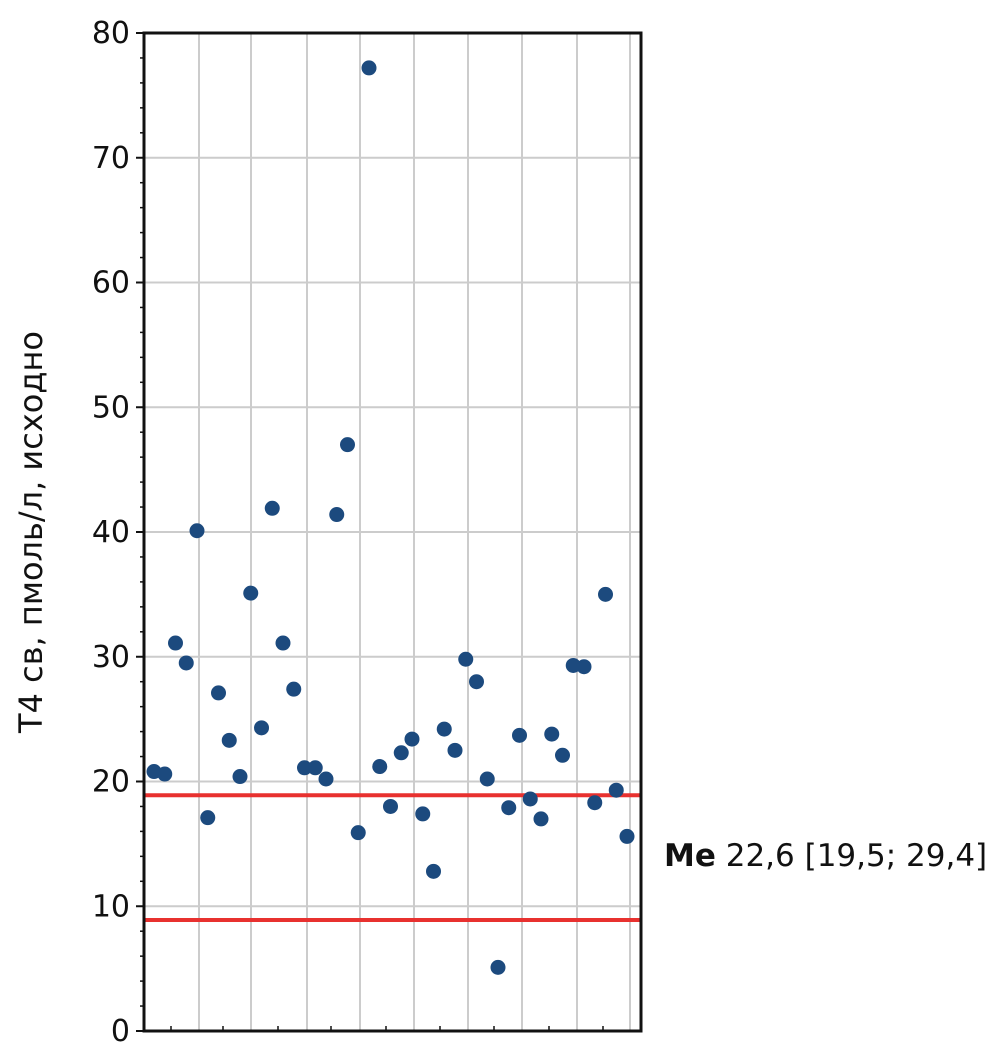 The height and width of the screenshot is (1056, 998). What do you see at coordinates (111, 782) in the screenshot?
I see `y-tick-label: 20` at bounding box center [111, 782].